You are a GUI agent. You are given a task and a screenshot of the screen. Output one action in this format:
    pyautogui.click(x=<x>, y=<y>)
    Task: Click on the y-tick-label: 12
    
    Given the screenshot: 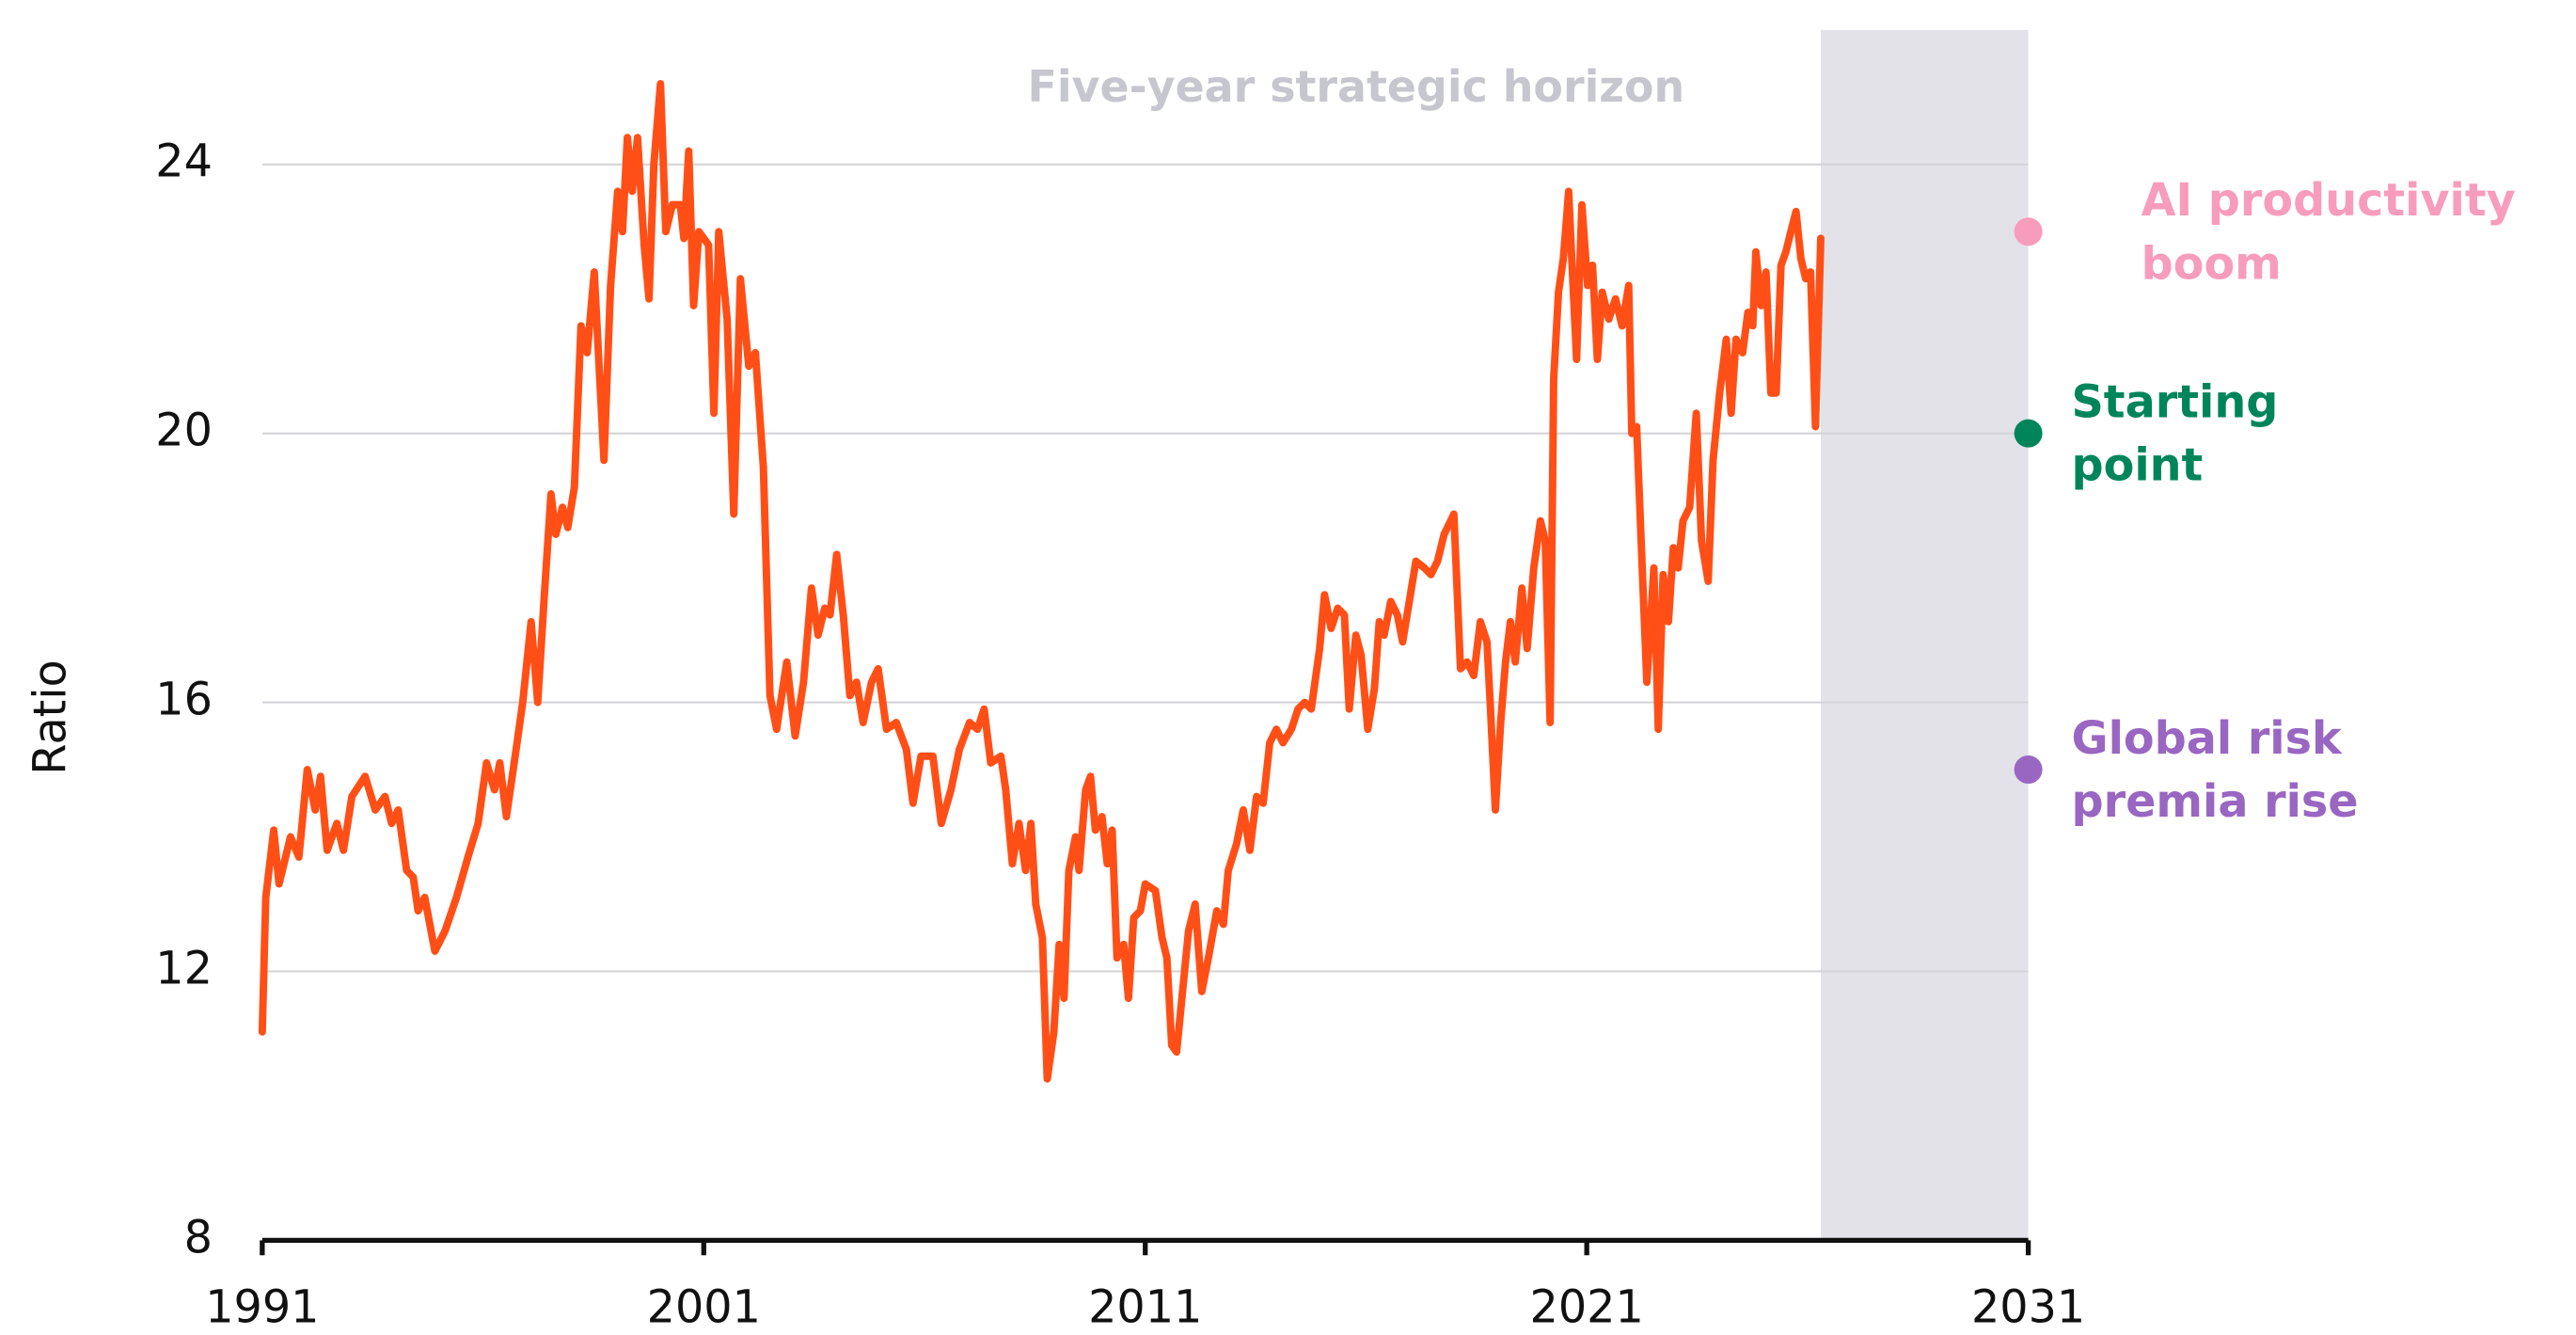 What is the action you would take?
    pyautogui.click(x=184, y=968)
    